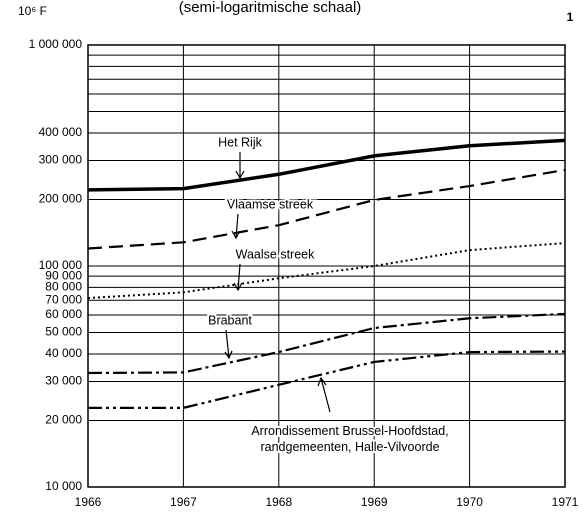  I want to click on y-tick-label: 100 000, so click(61, 265).